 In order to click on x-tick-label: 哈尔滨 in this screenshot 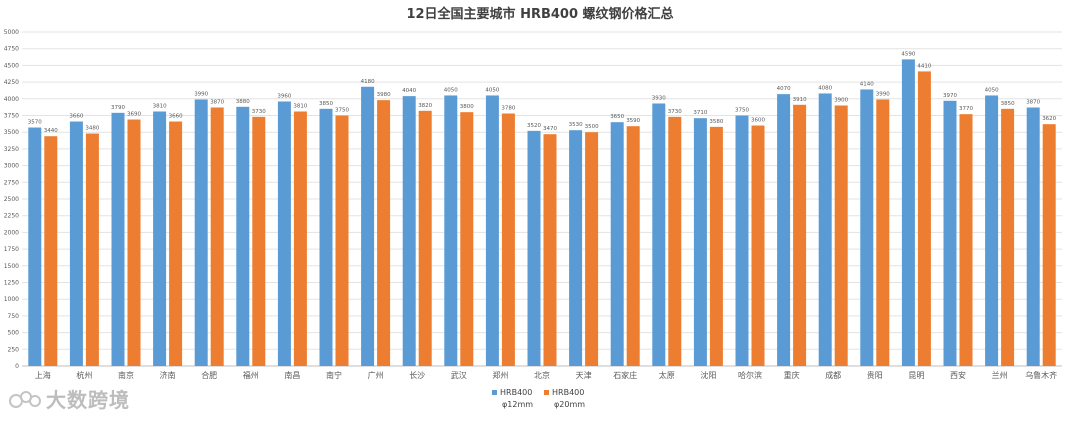, I will do `click(750, 375)`.